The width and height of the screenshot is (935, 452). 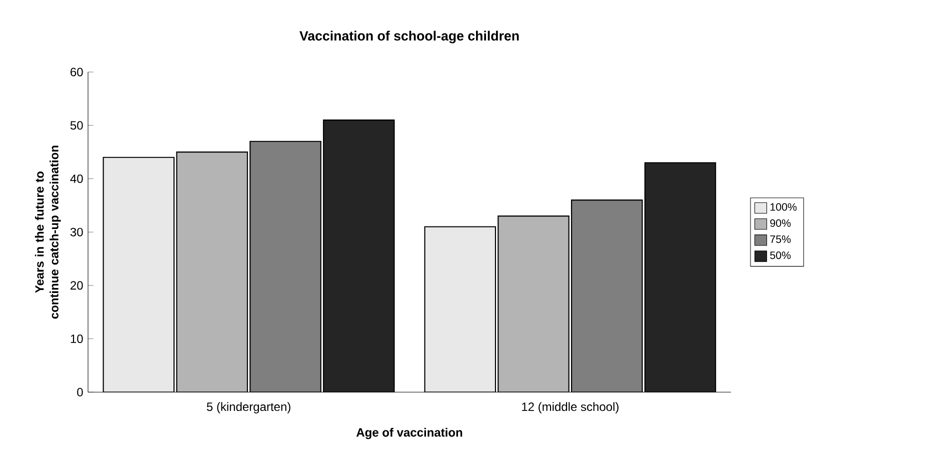 I want to click on y-tick-label: 40, so click(x=76, y=178).